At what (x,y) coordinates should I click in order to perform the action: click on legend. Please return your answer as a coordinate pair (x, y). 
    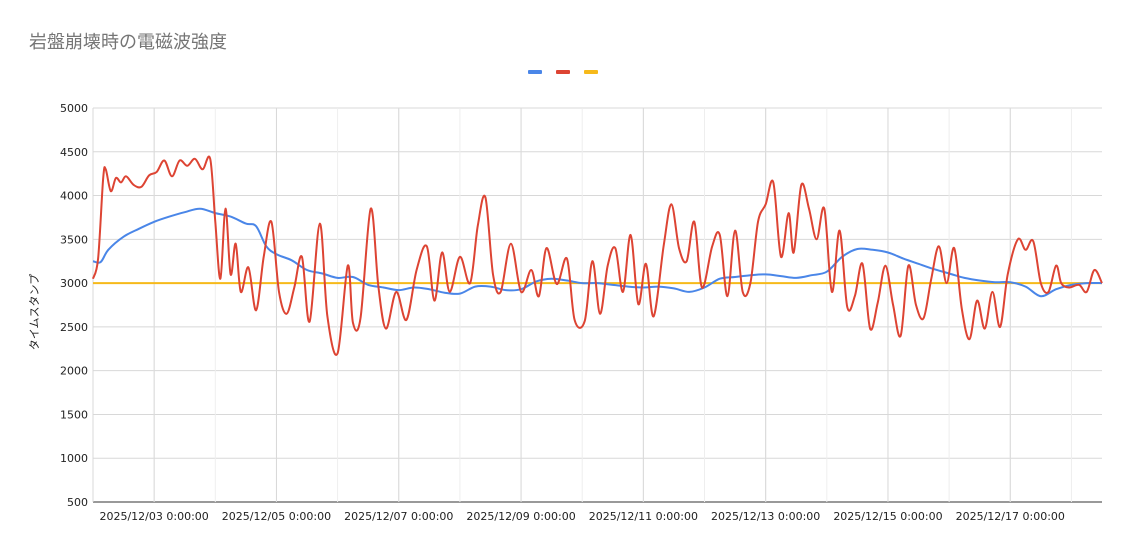
    Looking at the image, I should click on (563, 72).